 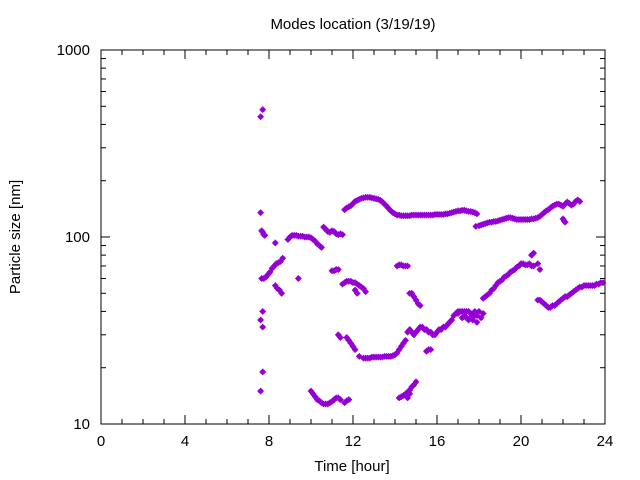 I want to click on x-tick-label: 4, so click(x=185, y=441).